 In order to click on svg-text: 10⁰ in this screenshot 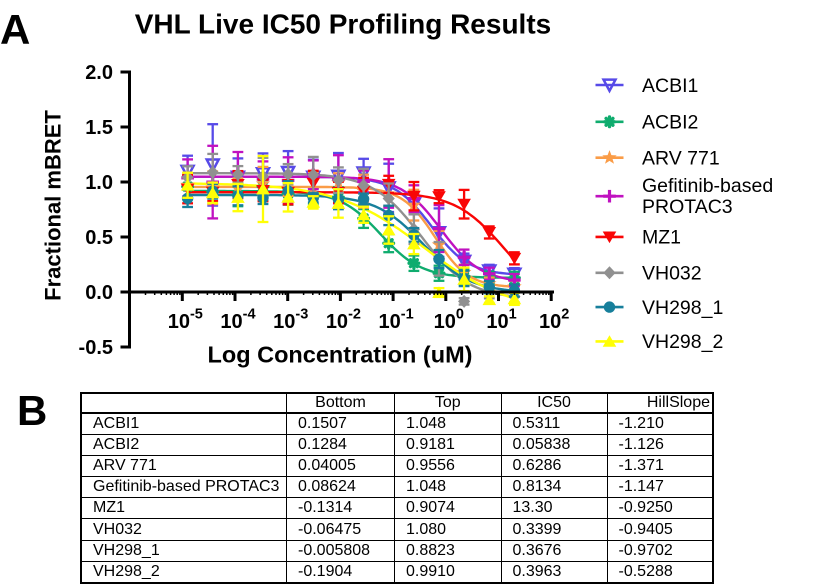, I will do `click(449, 320)`.